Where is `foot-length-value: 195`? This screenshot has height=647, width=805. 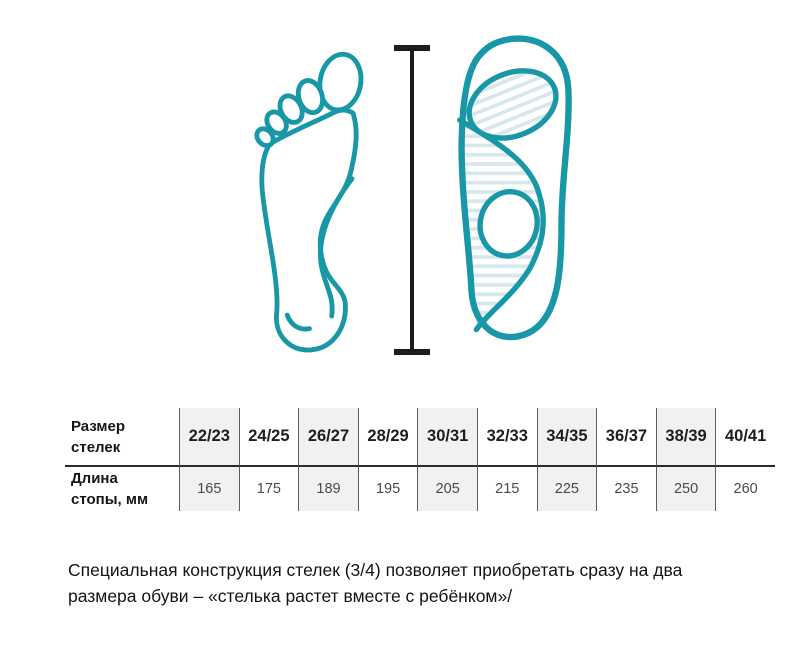
foot-length-value: 195 is located at coordinates (387, 489).